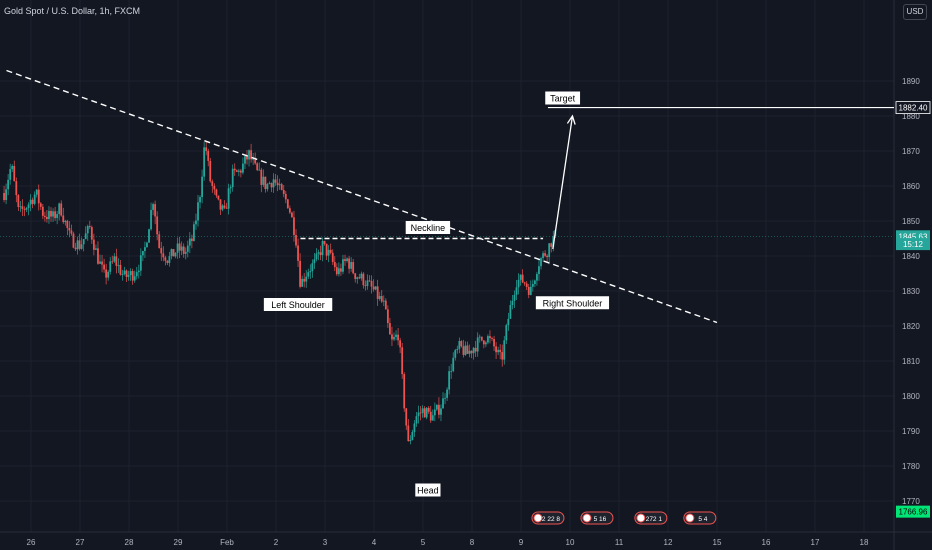  I want to click on flag-icon, so click(690, 518).